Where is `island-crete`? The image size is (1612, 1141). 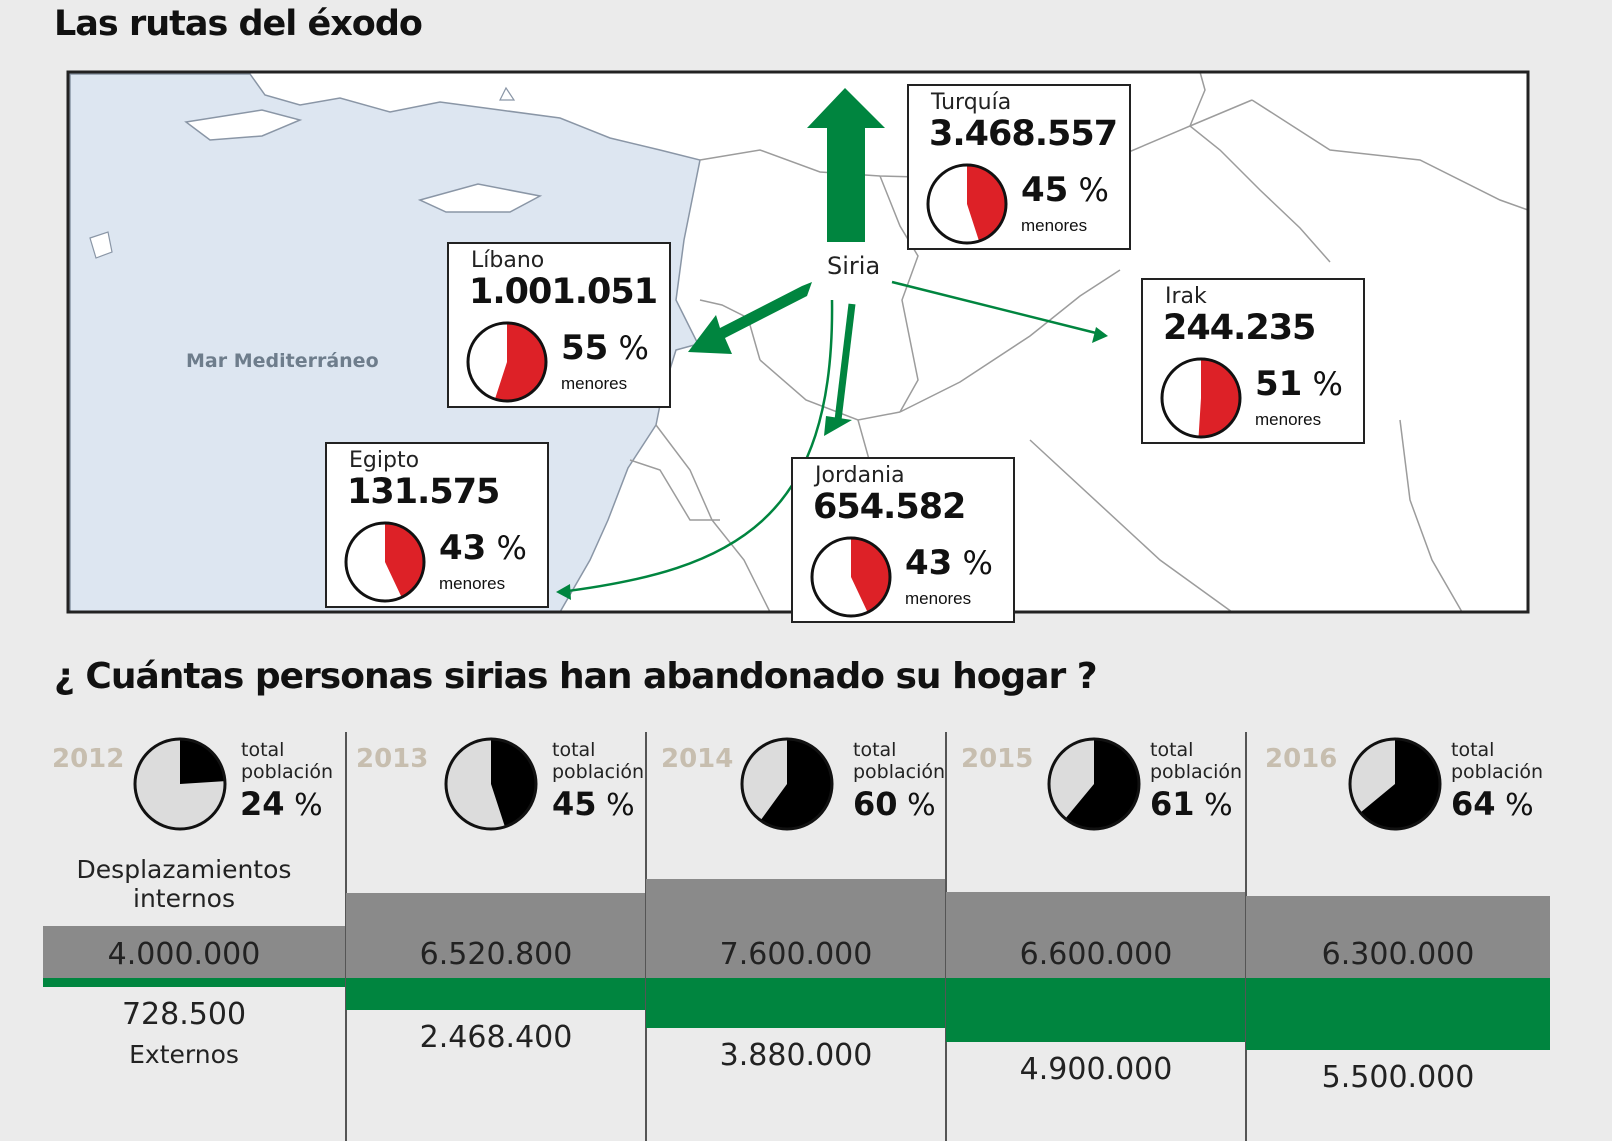
island-crete is located at coordinates (243, 125).